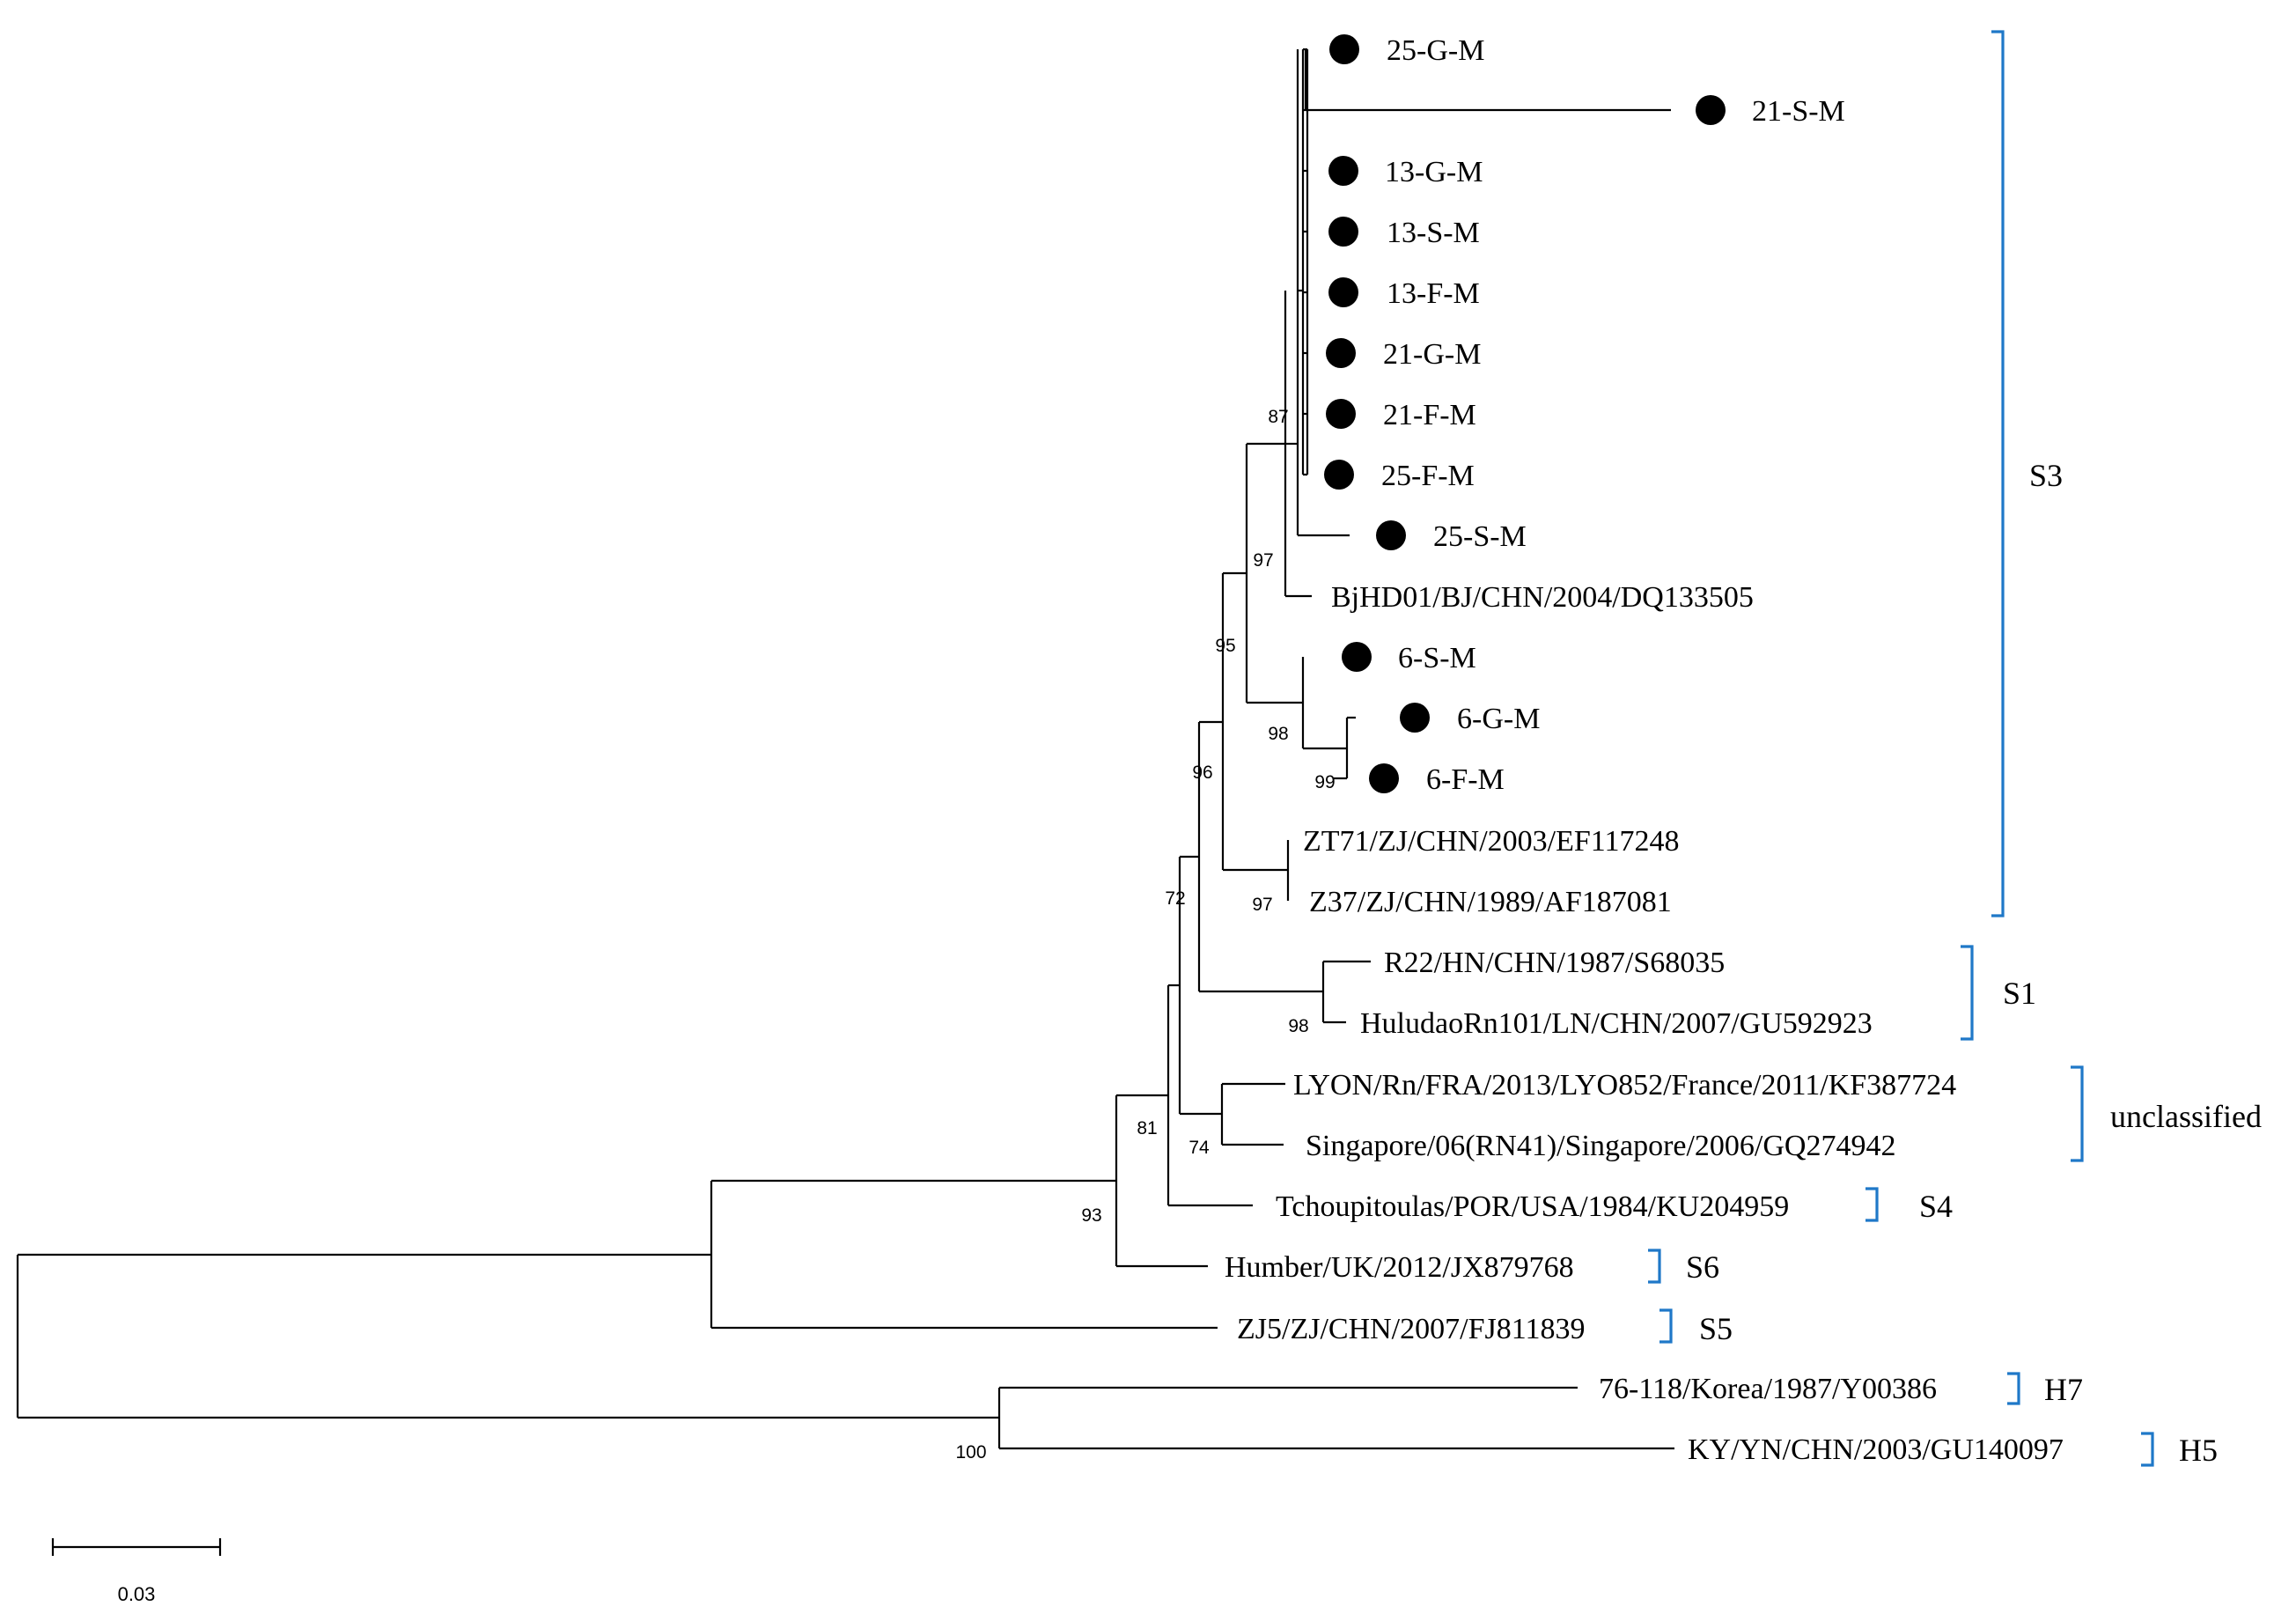  Describe the element at coordinates (2063, 1389) in the screenshot. I see `clade-label-H7: H7` at that location.